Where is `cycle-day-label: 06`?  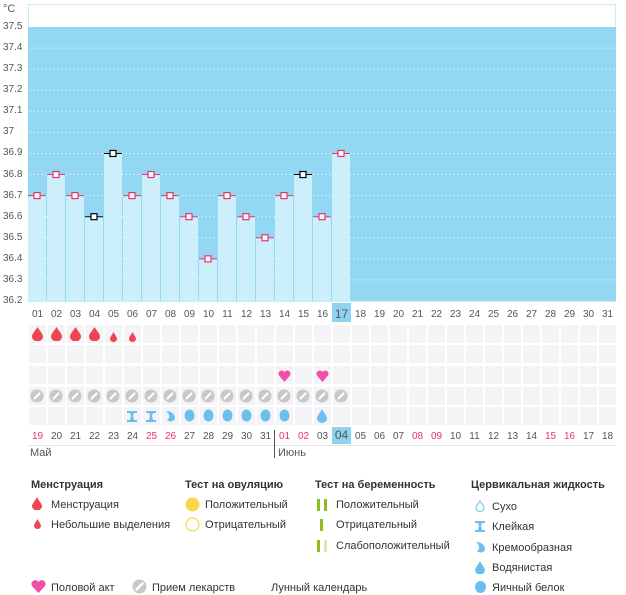 cycle-day-label: 06 is located at coordinates (132, 314).